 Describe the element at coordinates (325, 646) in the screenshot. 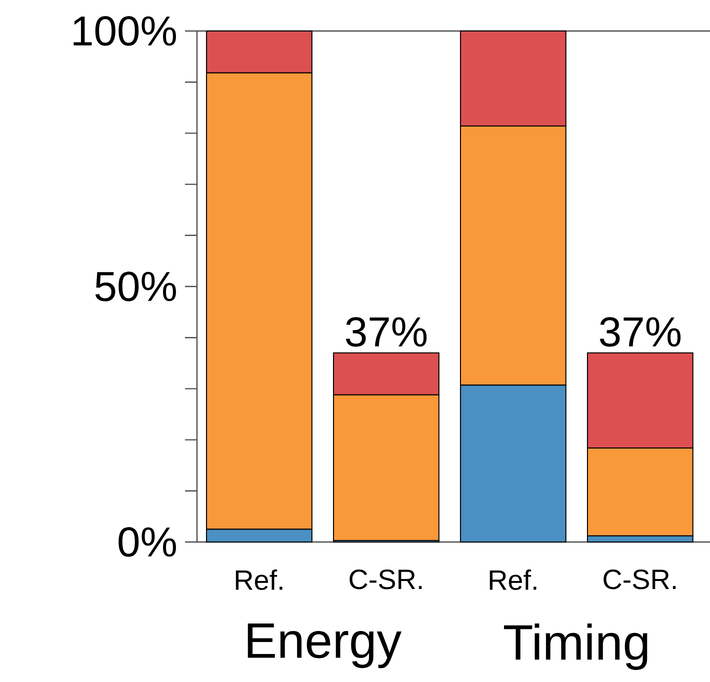

I see `text: Energy` at that location.